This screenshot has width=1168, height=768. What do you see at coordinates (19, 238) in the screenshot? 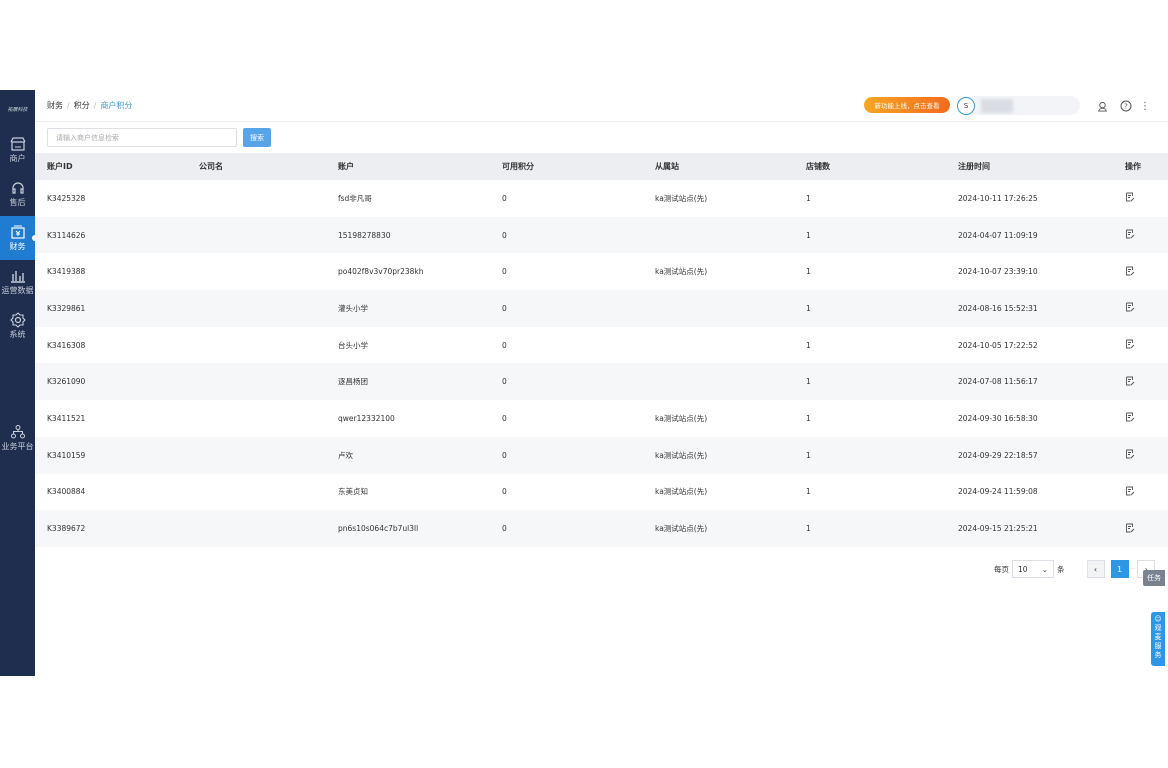
I see `sidebar-item-2: 财务` at bounding box center [19, 238].